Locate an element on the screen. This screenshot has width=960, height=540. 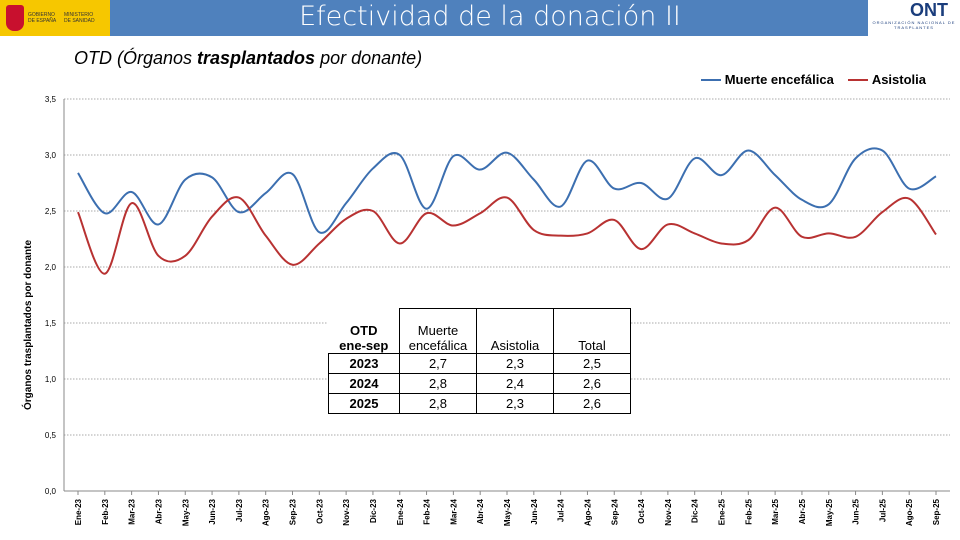
table-cell: 2,5 is located at coordinates (592, 363).